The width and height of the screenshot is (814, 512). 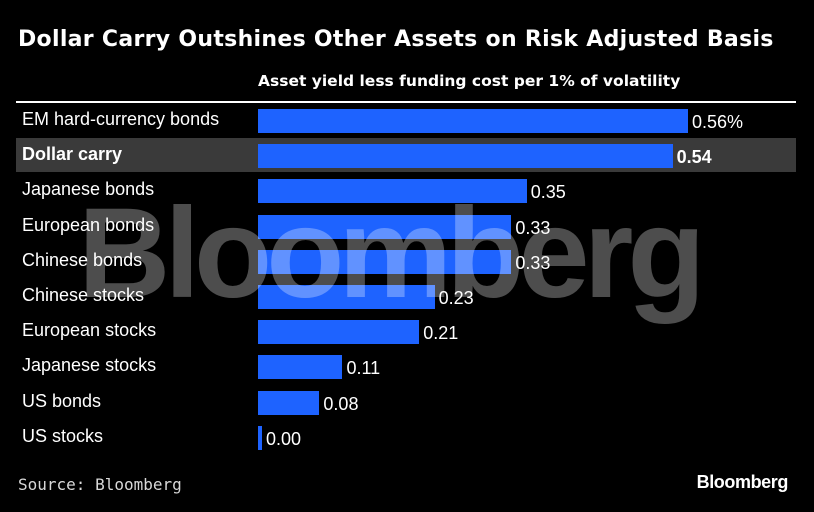 I want to click on category-label: Japanese bonds, so click(x=88, y=189).